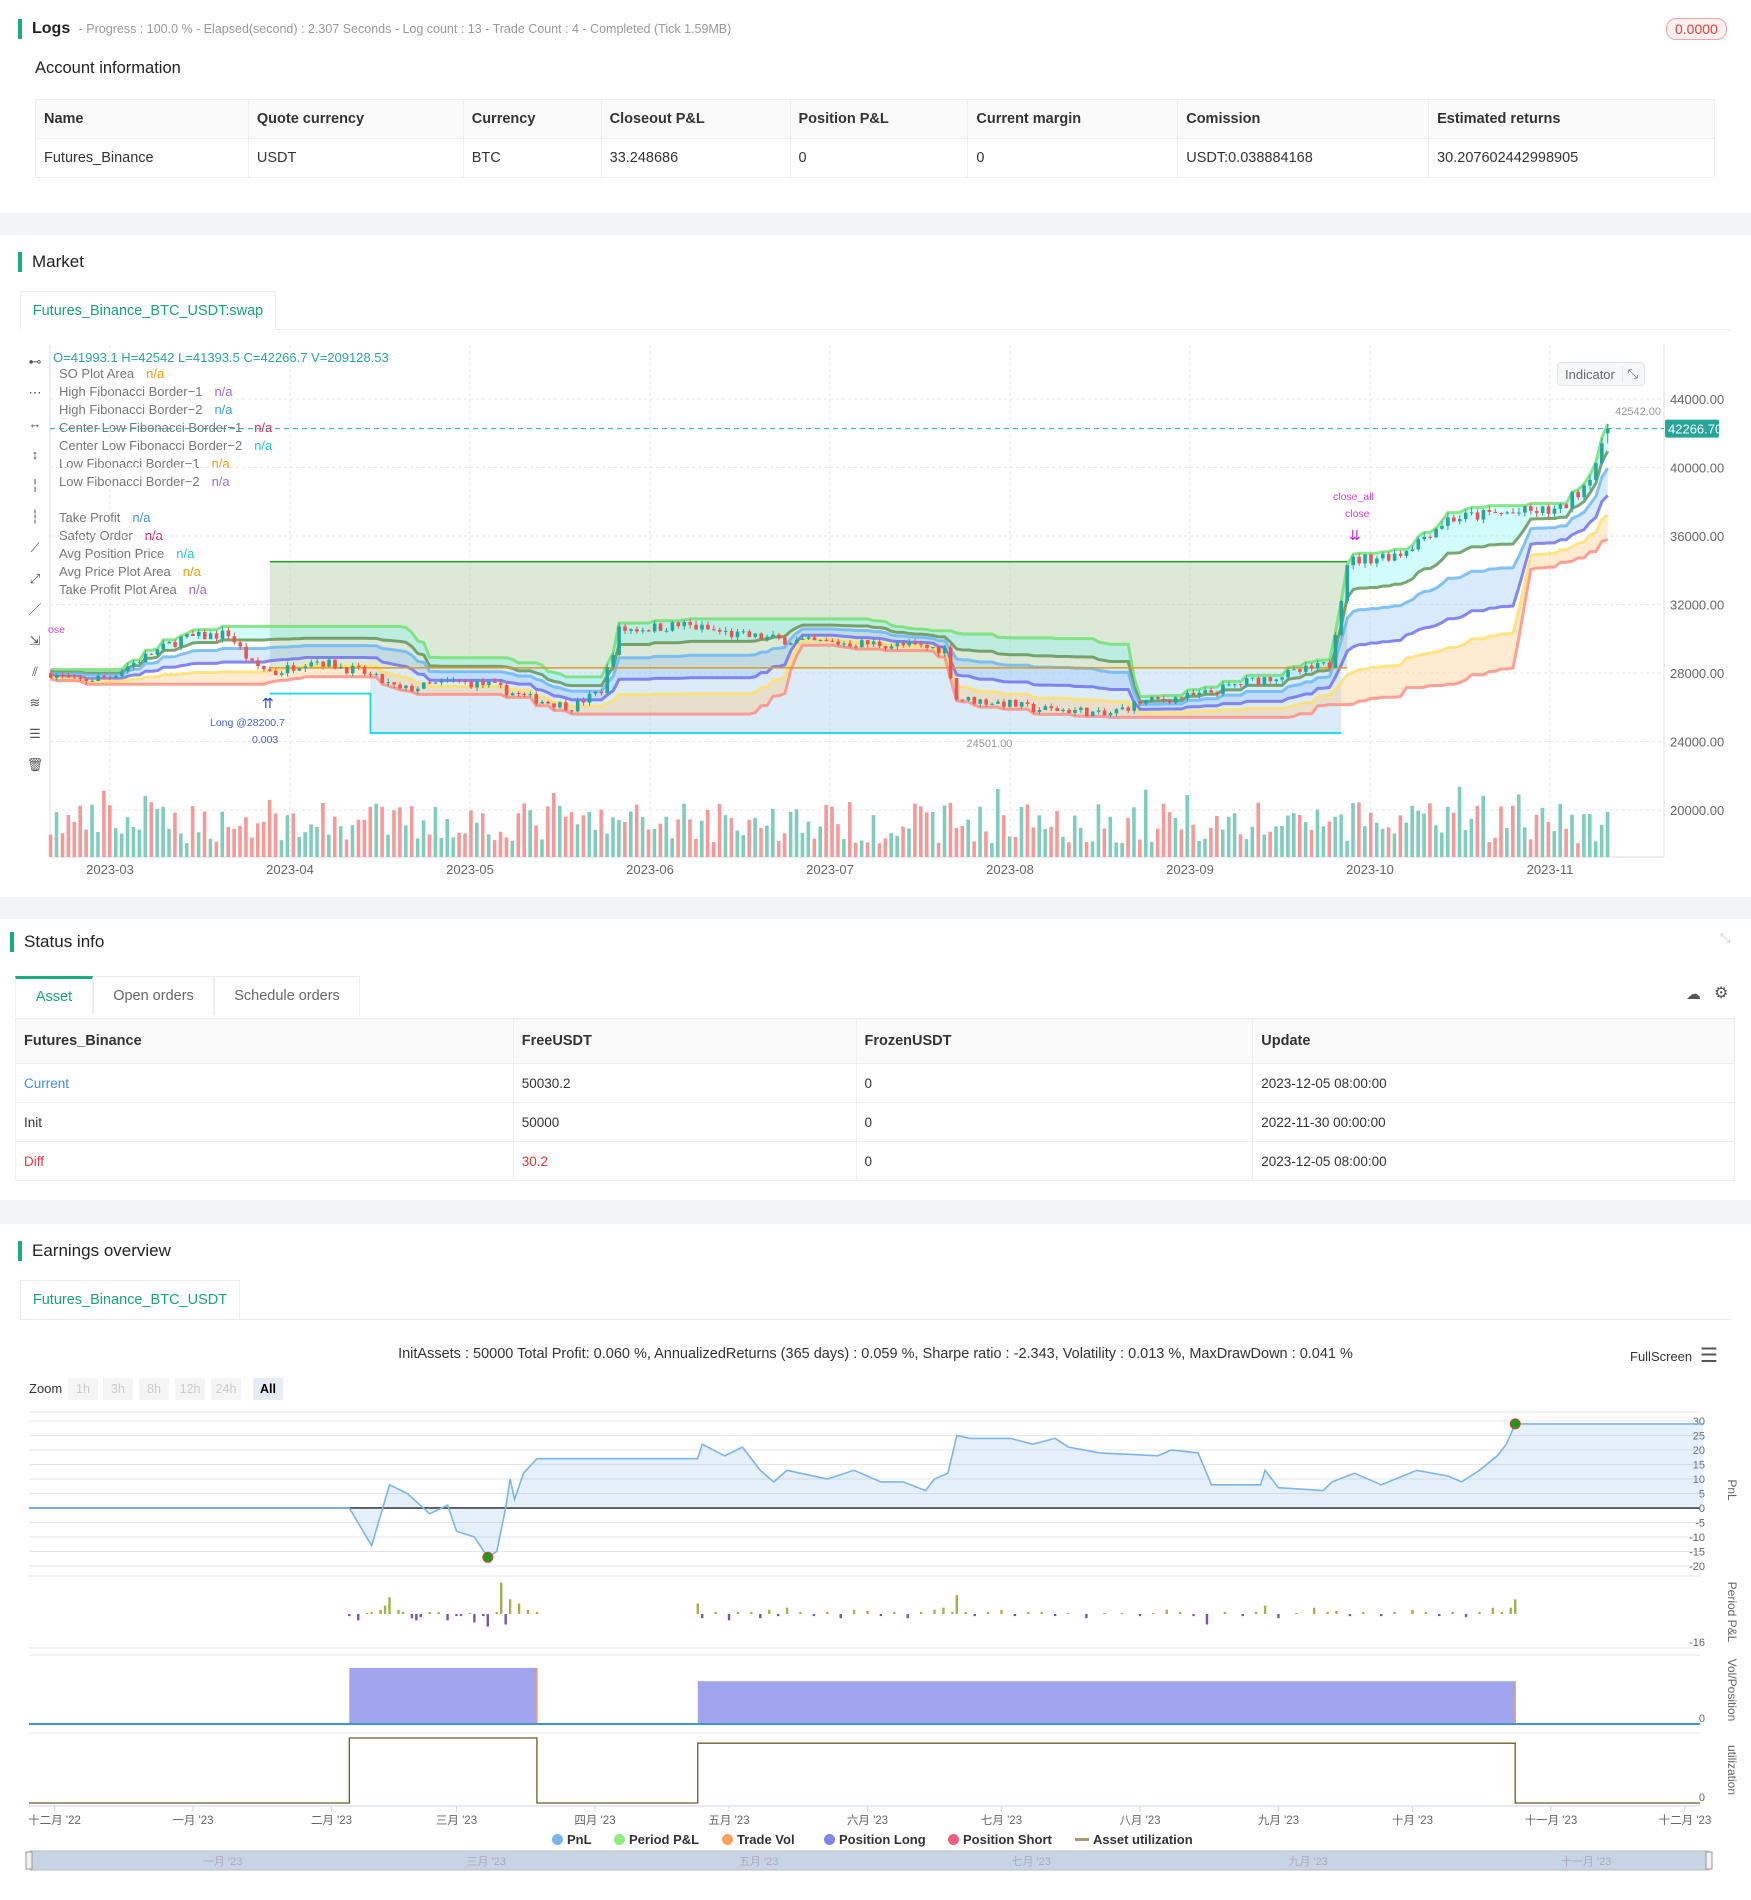 The height and width of the screenshot is (1900, 1751). What do you see at coordinates (153, 995) in the screenshot?
I see `tab-open-orders: Open orders` at bounding box center [153, 995].